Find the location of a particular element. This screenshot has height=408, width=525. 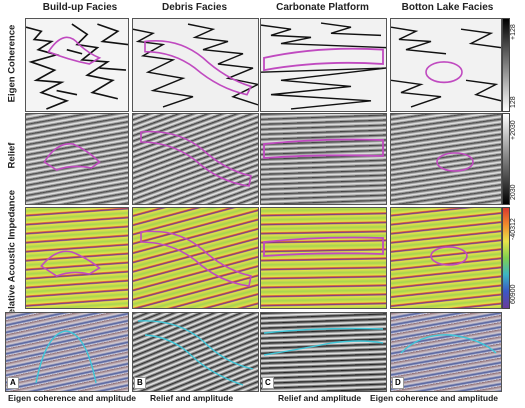

scale-coherence-top: +128 is located at coordinates (513, 32).